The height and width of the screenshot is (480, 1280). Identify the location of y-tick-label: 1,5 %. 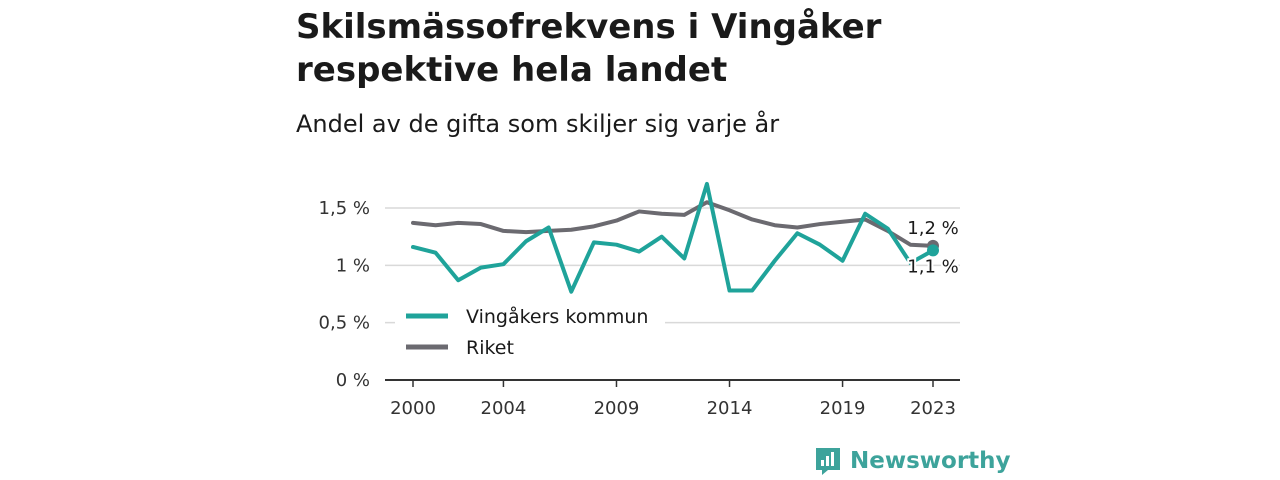
(344, 208).